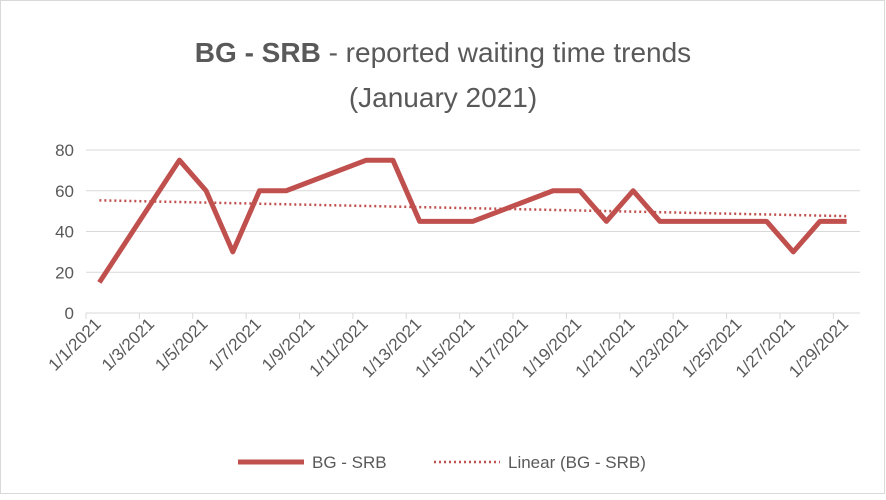 This screenshot has width=886, height=500. I want to click on legend-label: BG - SRB, so click(349, 462).